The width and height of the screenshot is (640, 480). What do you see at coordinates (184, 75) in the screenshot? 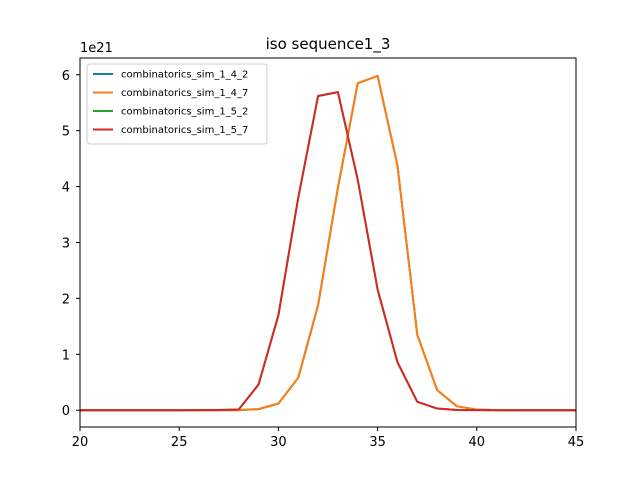
I see `legend-label: combinatorics_sim_1_4_2` at bounding box center [184, 75].